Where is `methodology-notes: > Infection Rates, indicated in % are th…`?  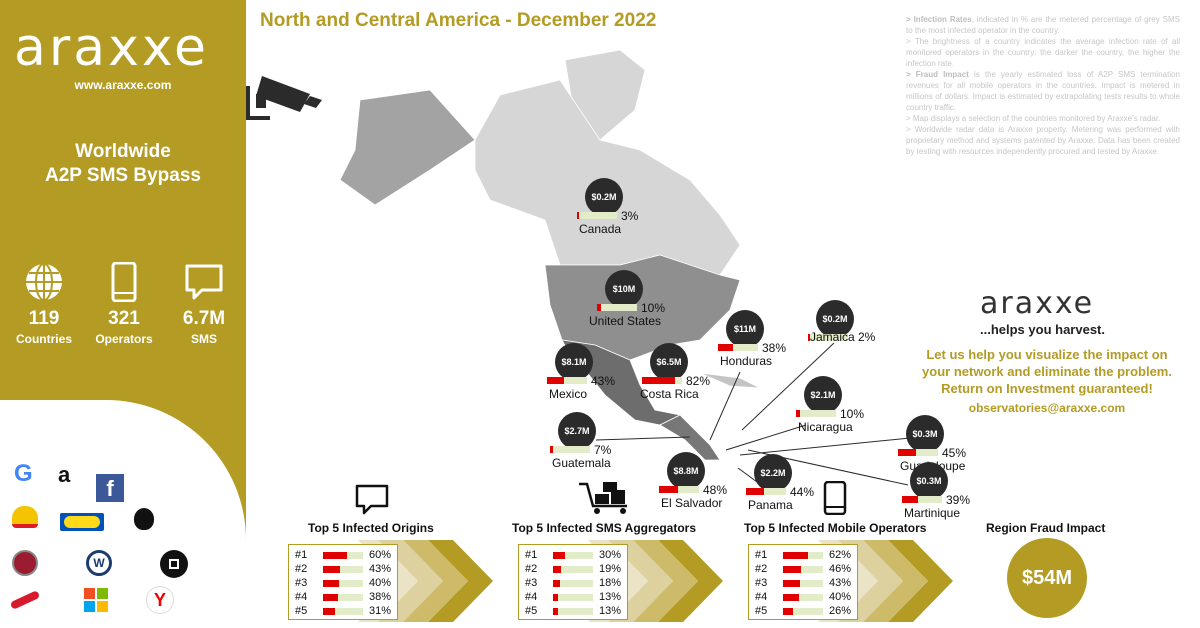 methodology-notes: > Infection Rates, indicated in % are th… is located at coordinates (1043, 85).